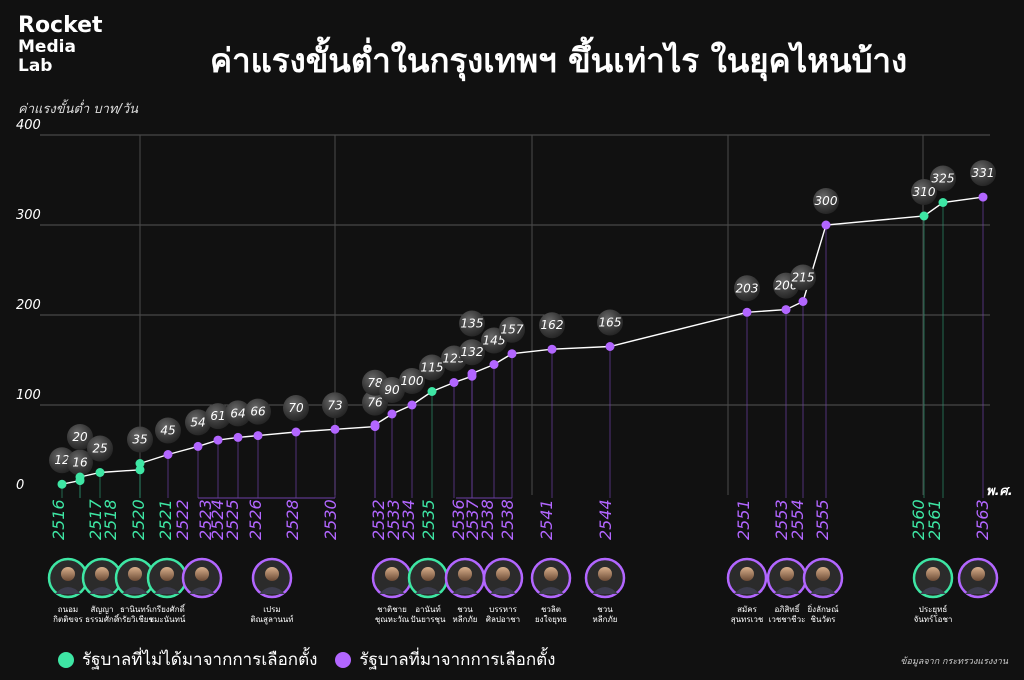  Describe the element at coordinates (271, 609) in the screenshot. I see `leader-first-name: เปรม` at that location.